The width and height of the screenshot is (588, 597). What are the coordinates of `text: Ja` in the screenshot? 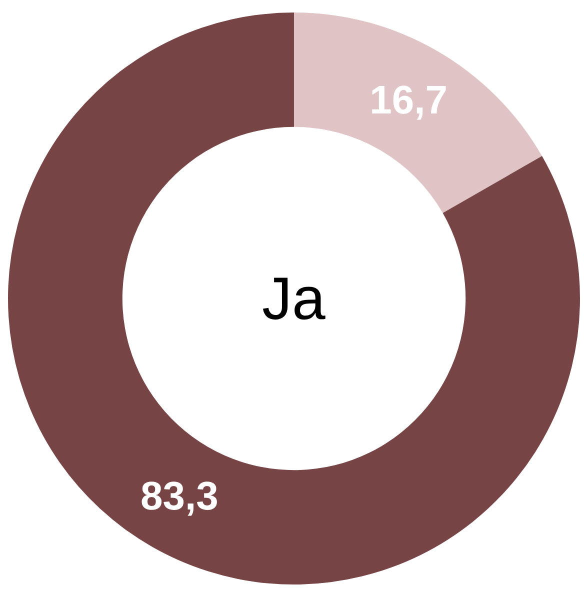 It's located at (294, 298).